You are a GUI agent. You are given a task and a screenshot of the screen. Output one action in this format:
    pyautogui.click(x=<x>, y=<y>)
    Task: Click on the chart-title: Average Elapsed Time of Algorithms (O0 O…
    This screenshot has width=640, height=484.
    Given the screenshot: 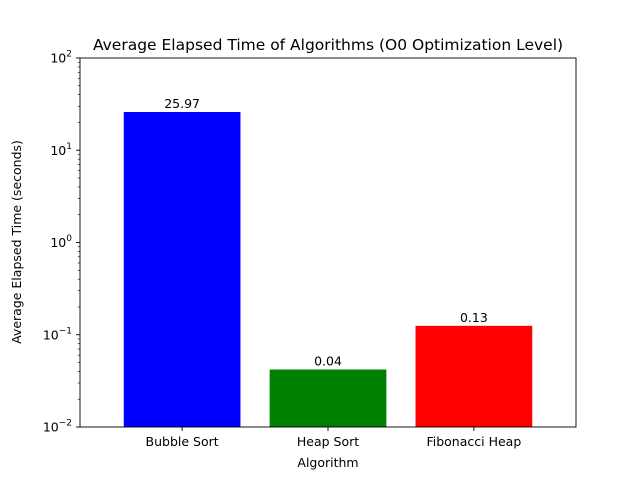 What is the action you would take?
    pyautogui.click(x=328, y=45)
    